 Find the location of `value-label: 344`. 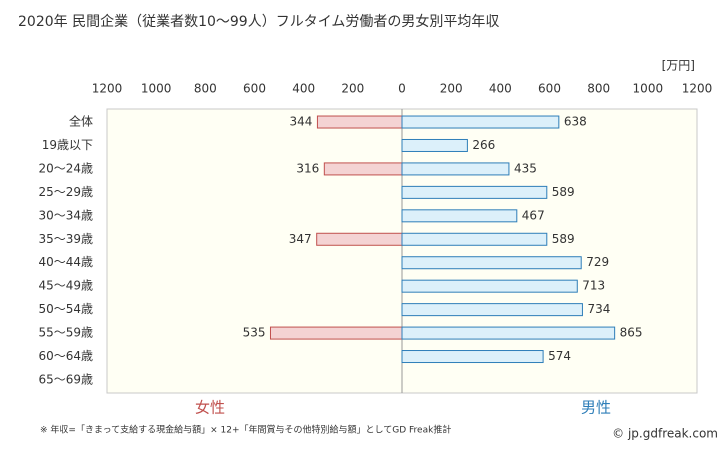

value-label: 344 is located at coordinates (301, 122).